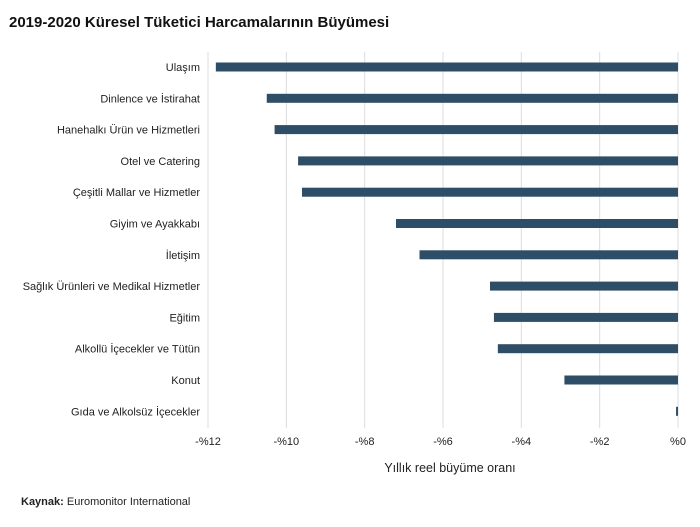 The image size is (700, 527). Describe the element at coordinates (184, 318) in the screenshot. I see `category-label: Eğitim` at that location.